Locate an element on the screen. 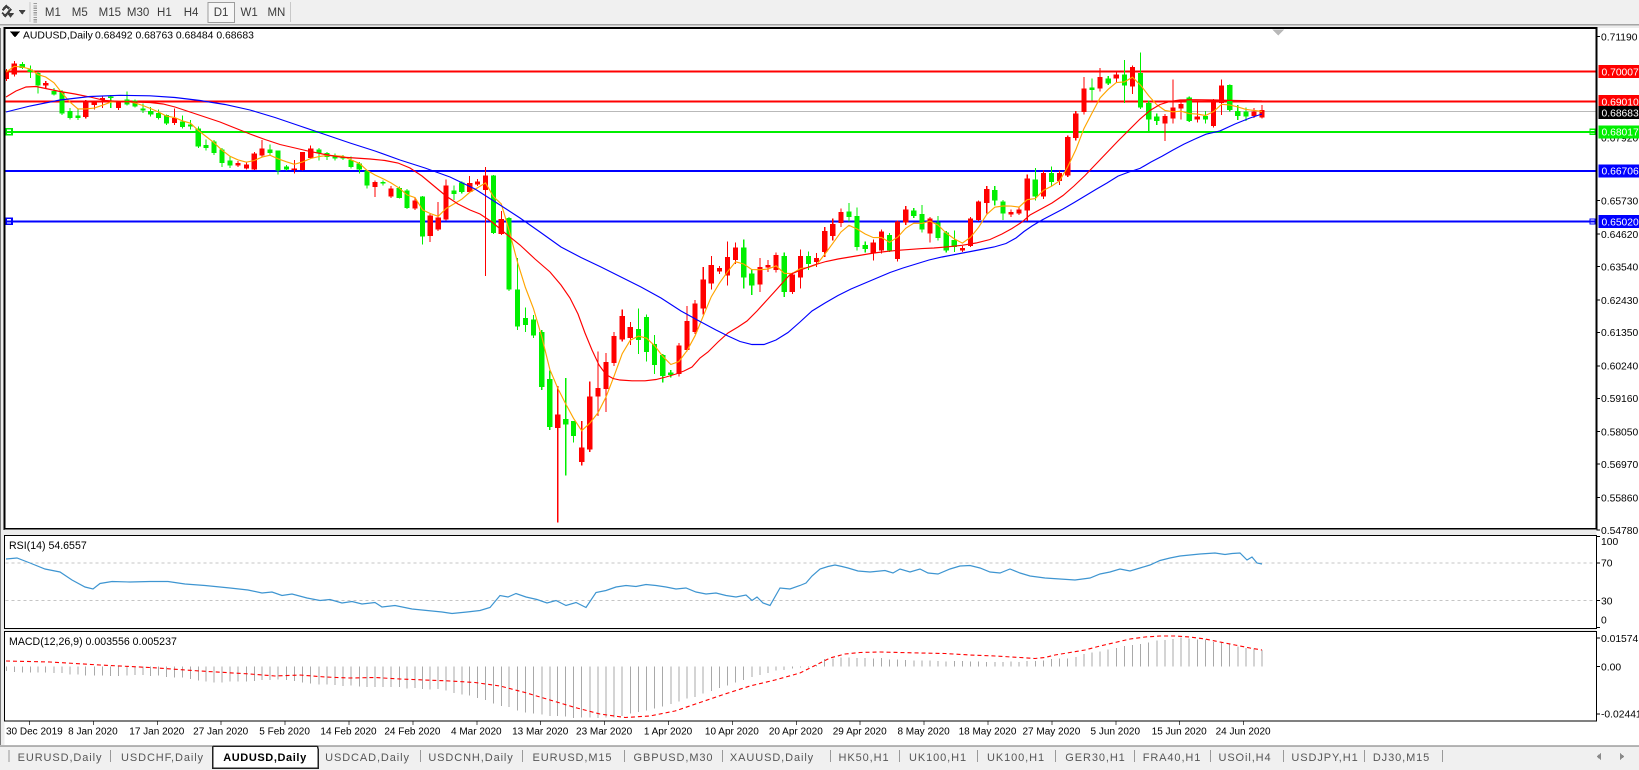  svg-text: DJ30,M15 is located at coordinates (1401, 758).